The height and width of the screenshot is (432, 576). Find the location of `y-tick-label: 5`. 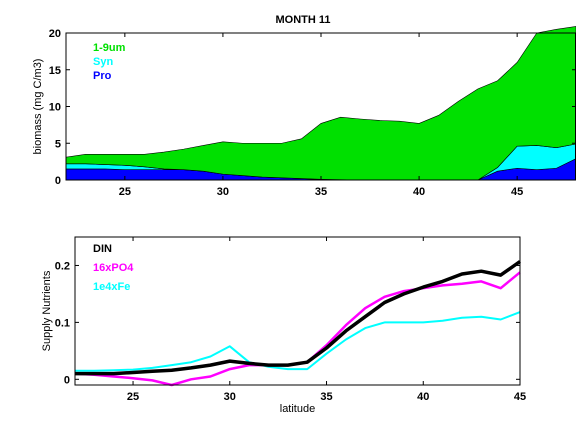

y-tick-label: 5 is located at coordinates (58, 144).